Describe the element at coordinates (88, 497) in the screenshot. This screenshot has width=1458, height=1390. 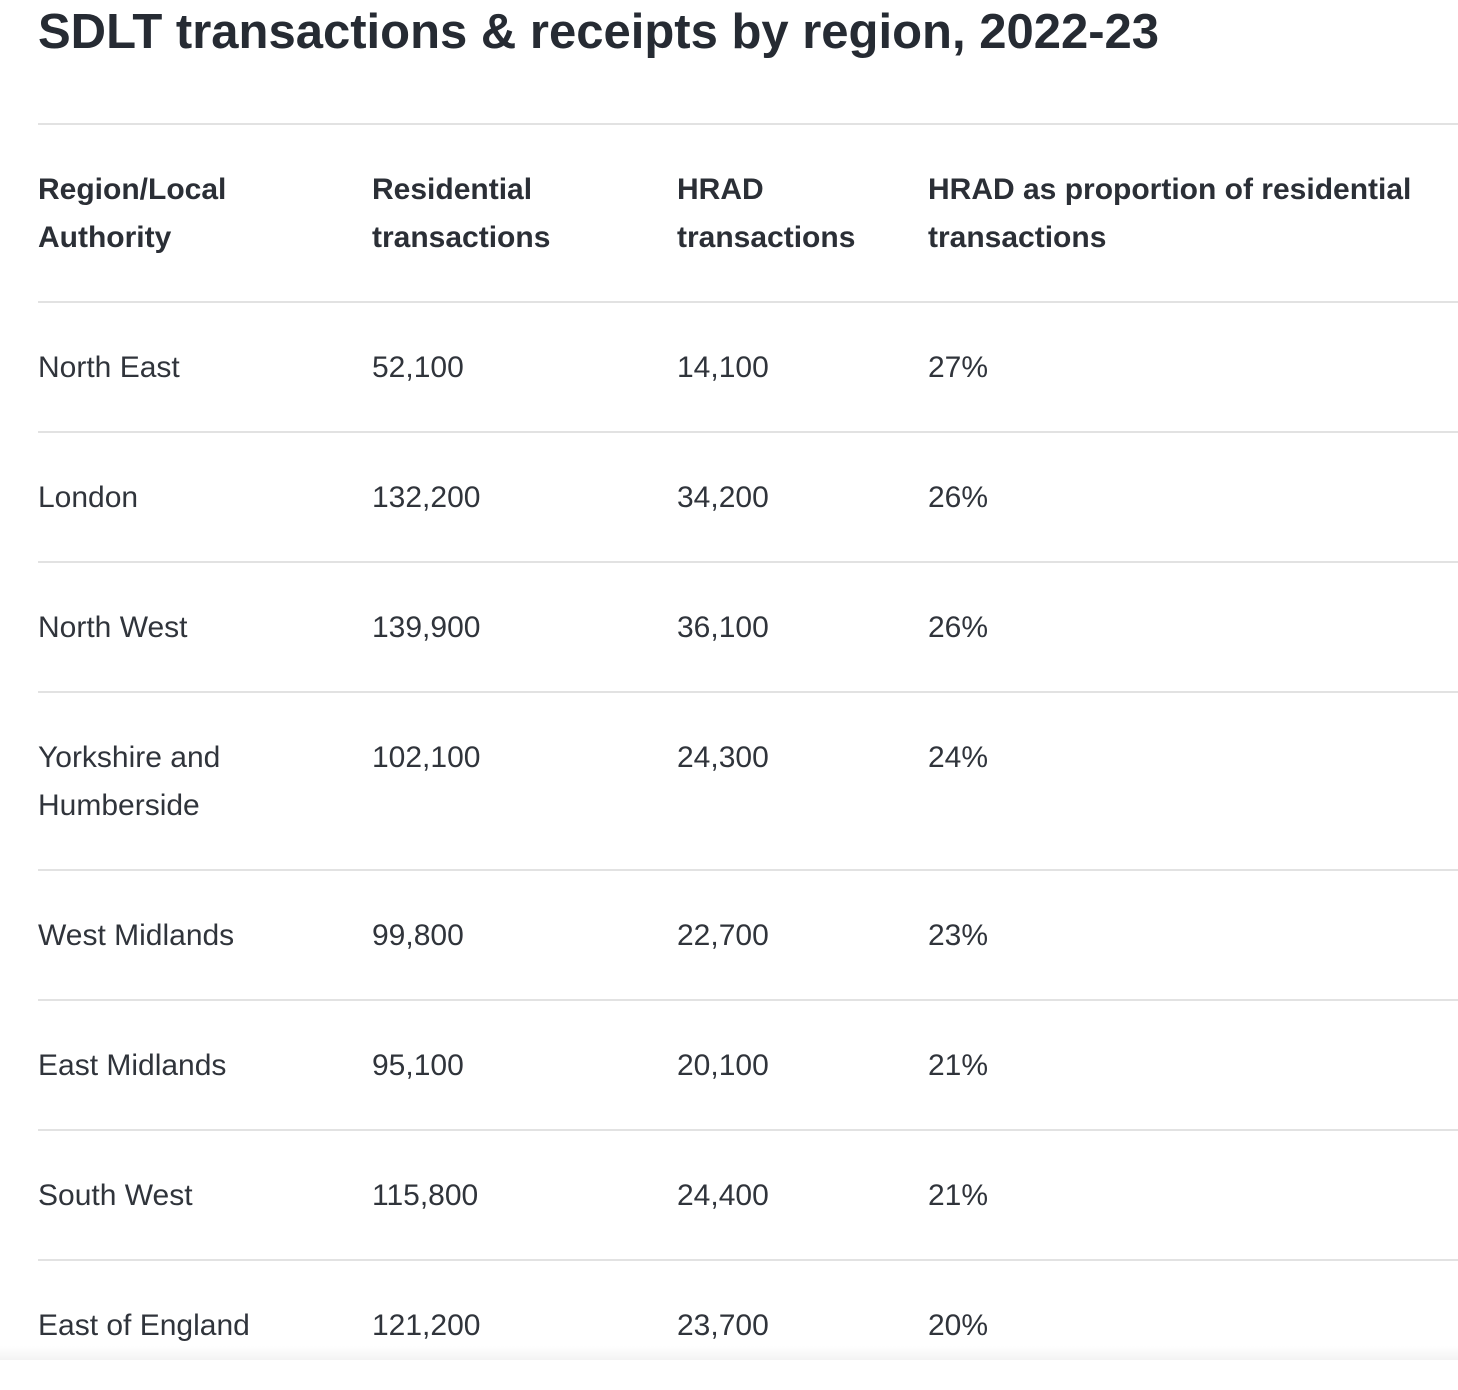
I see `cell-region: London` at that location.